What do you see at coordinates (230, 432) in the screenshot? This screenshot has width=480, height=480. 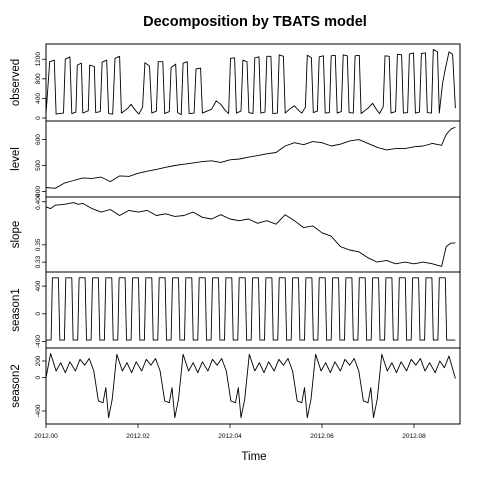 I see `x-axis: 2012.00 2012.02 2012.04 2012.06 2012.08` at bounding box center [230, 432].